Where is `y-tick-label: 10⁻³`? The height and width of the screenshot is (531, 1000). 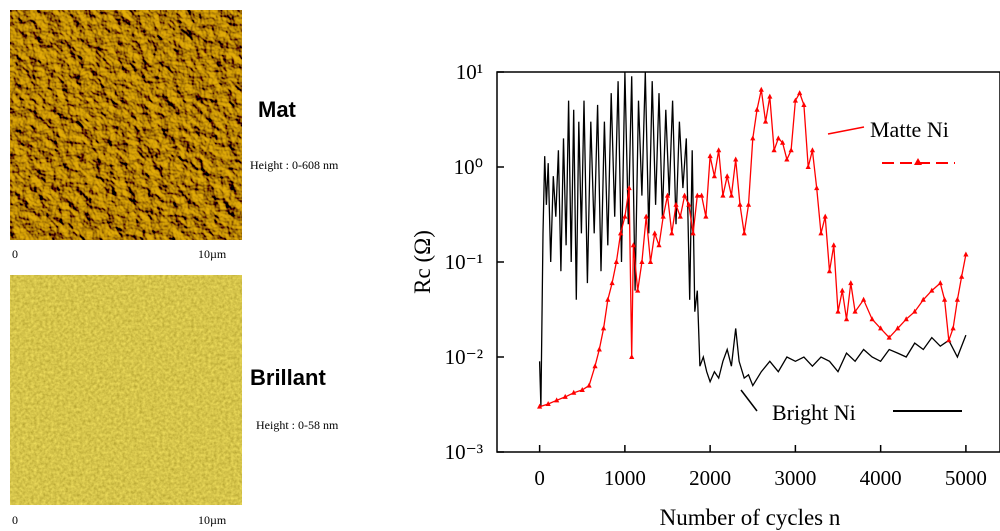 y-tick-label: 10⁻³ is located at coordinates (464, 452).